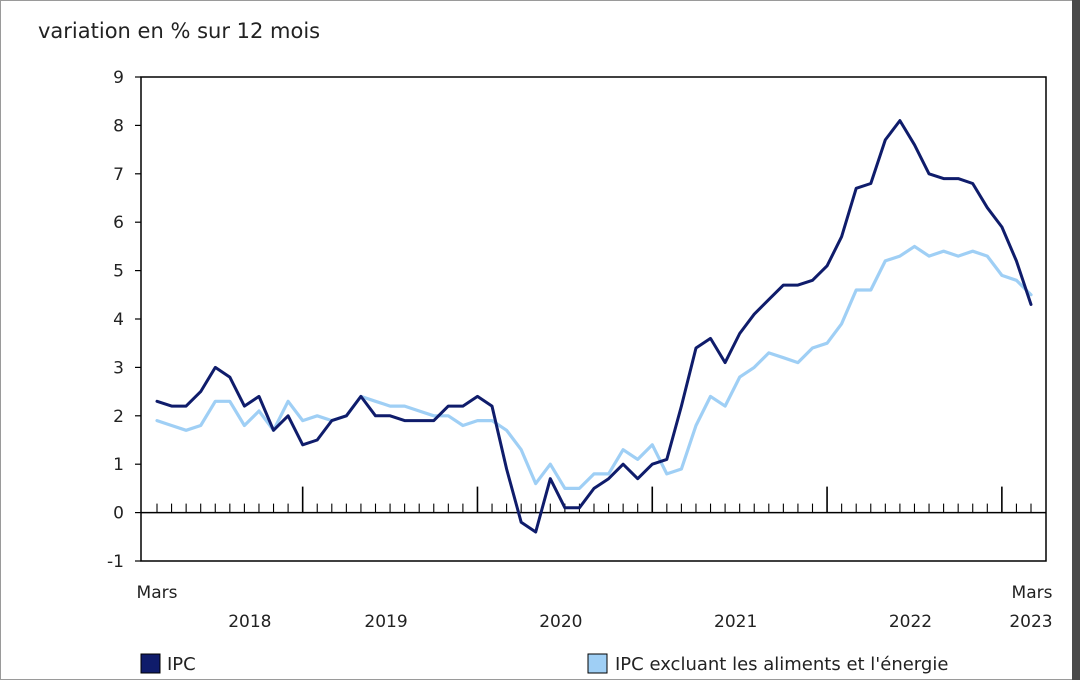 This screenshot has height=680, width=1080. Describe the element at coordinates (118, 368) in the screenshot. I see `y-tick-label: 3` at that location.